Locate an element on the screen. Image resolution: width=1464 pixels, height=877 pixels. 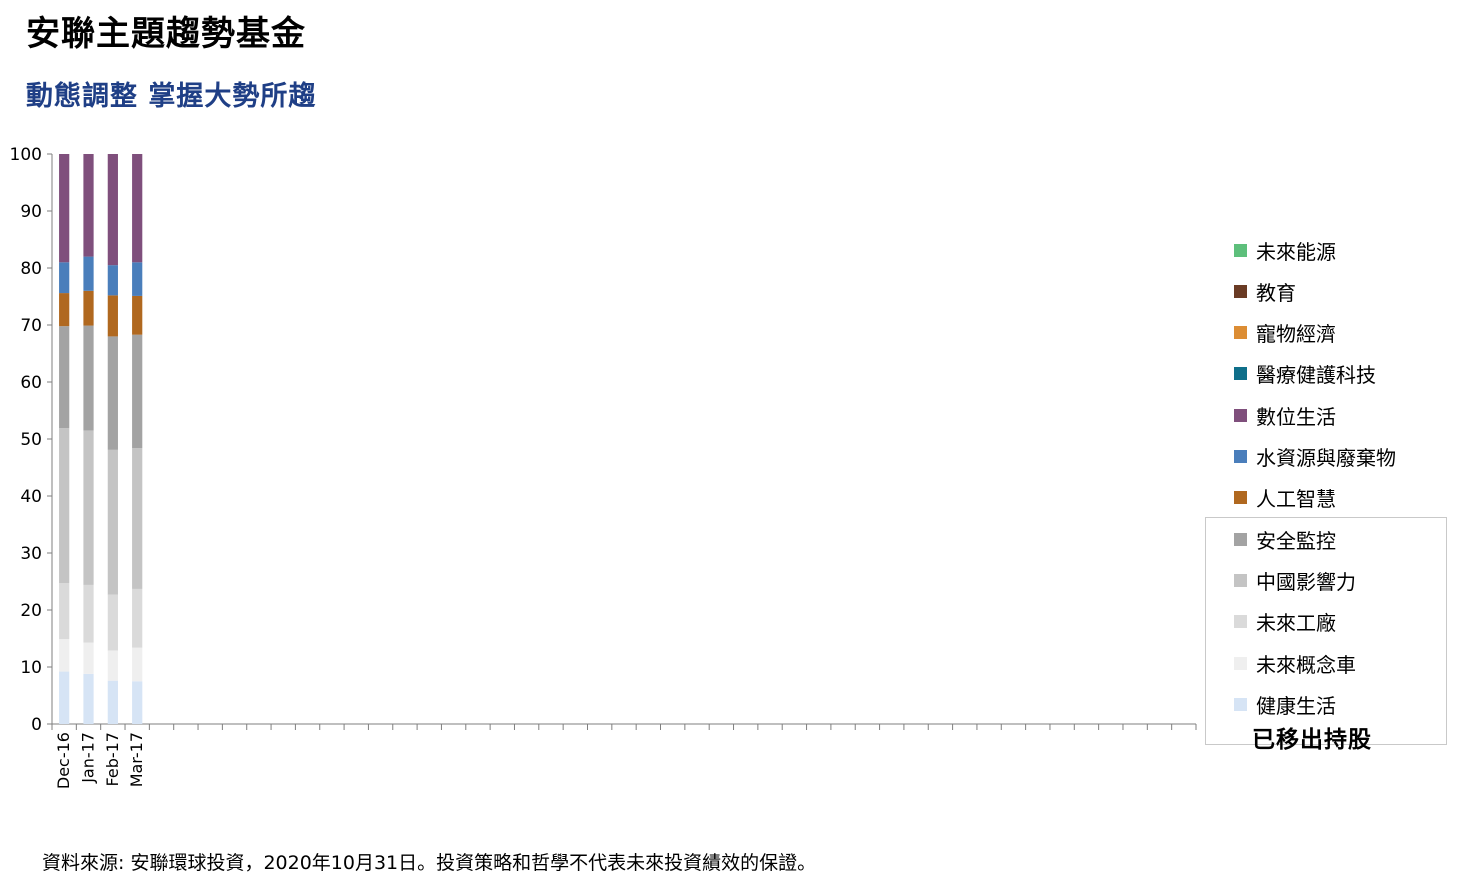
legend-label: 人工智慧 is located at coordinates (1296, 499).